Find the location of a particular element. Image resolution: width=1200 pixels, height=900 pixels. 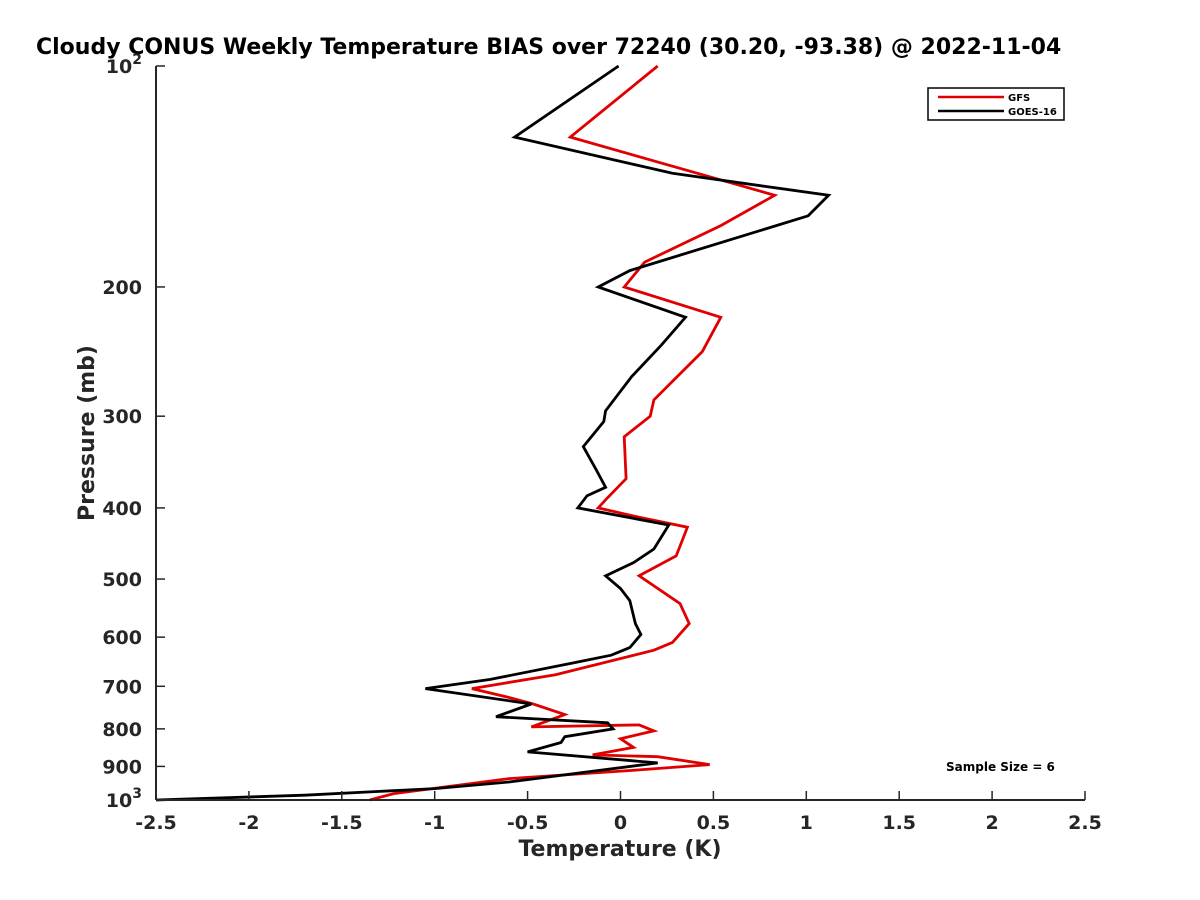

x-tick-label: 0 is located at coordinates (620, 823).